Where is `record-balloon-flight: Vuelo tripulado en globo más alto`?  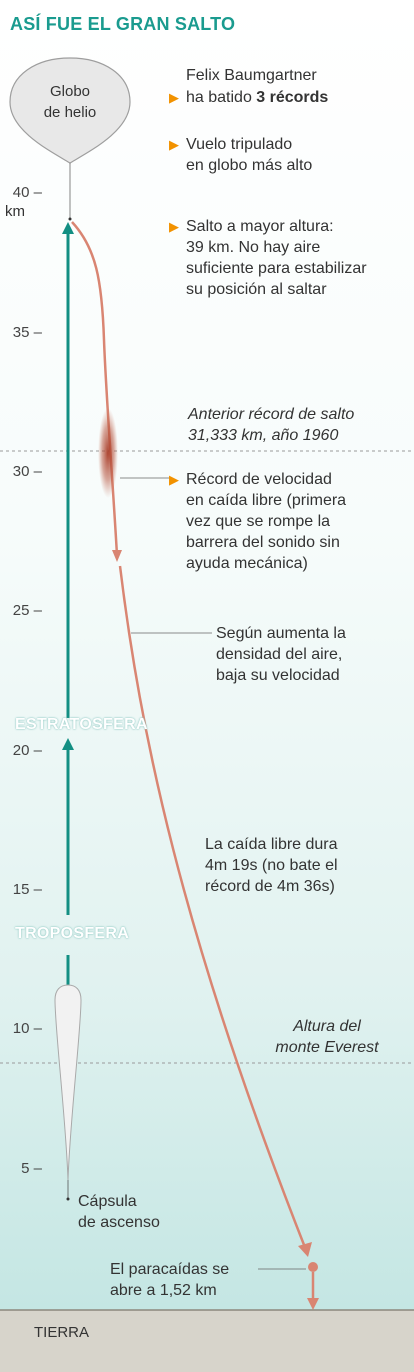 record-balloon-flight: Vuelo tripulado en globo más alto is located at coordinates (249, 155).